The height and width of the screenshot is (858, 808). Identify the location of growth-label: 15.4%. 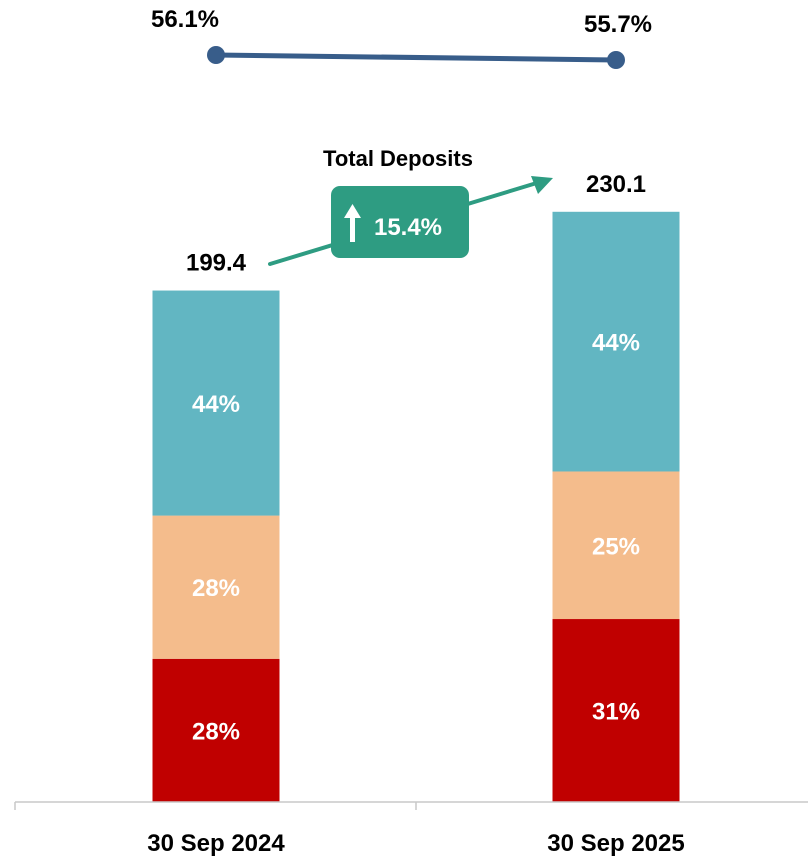
(408, 227).